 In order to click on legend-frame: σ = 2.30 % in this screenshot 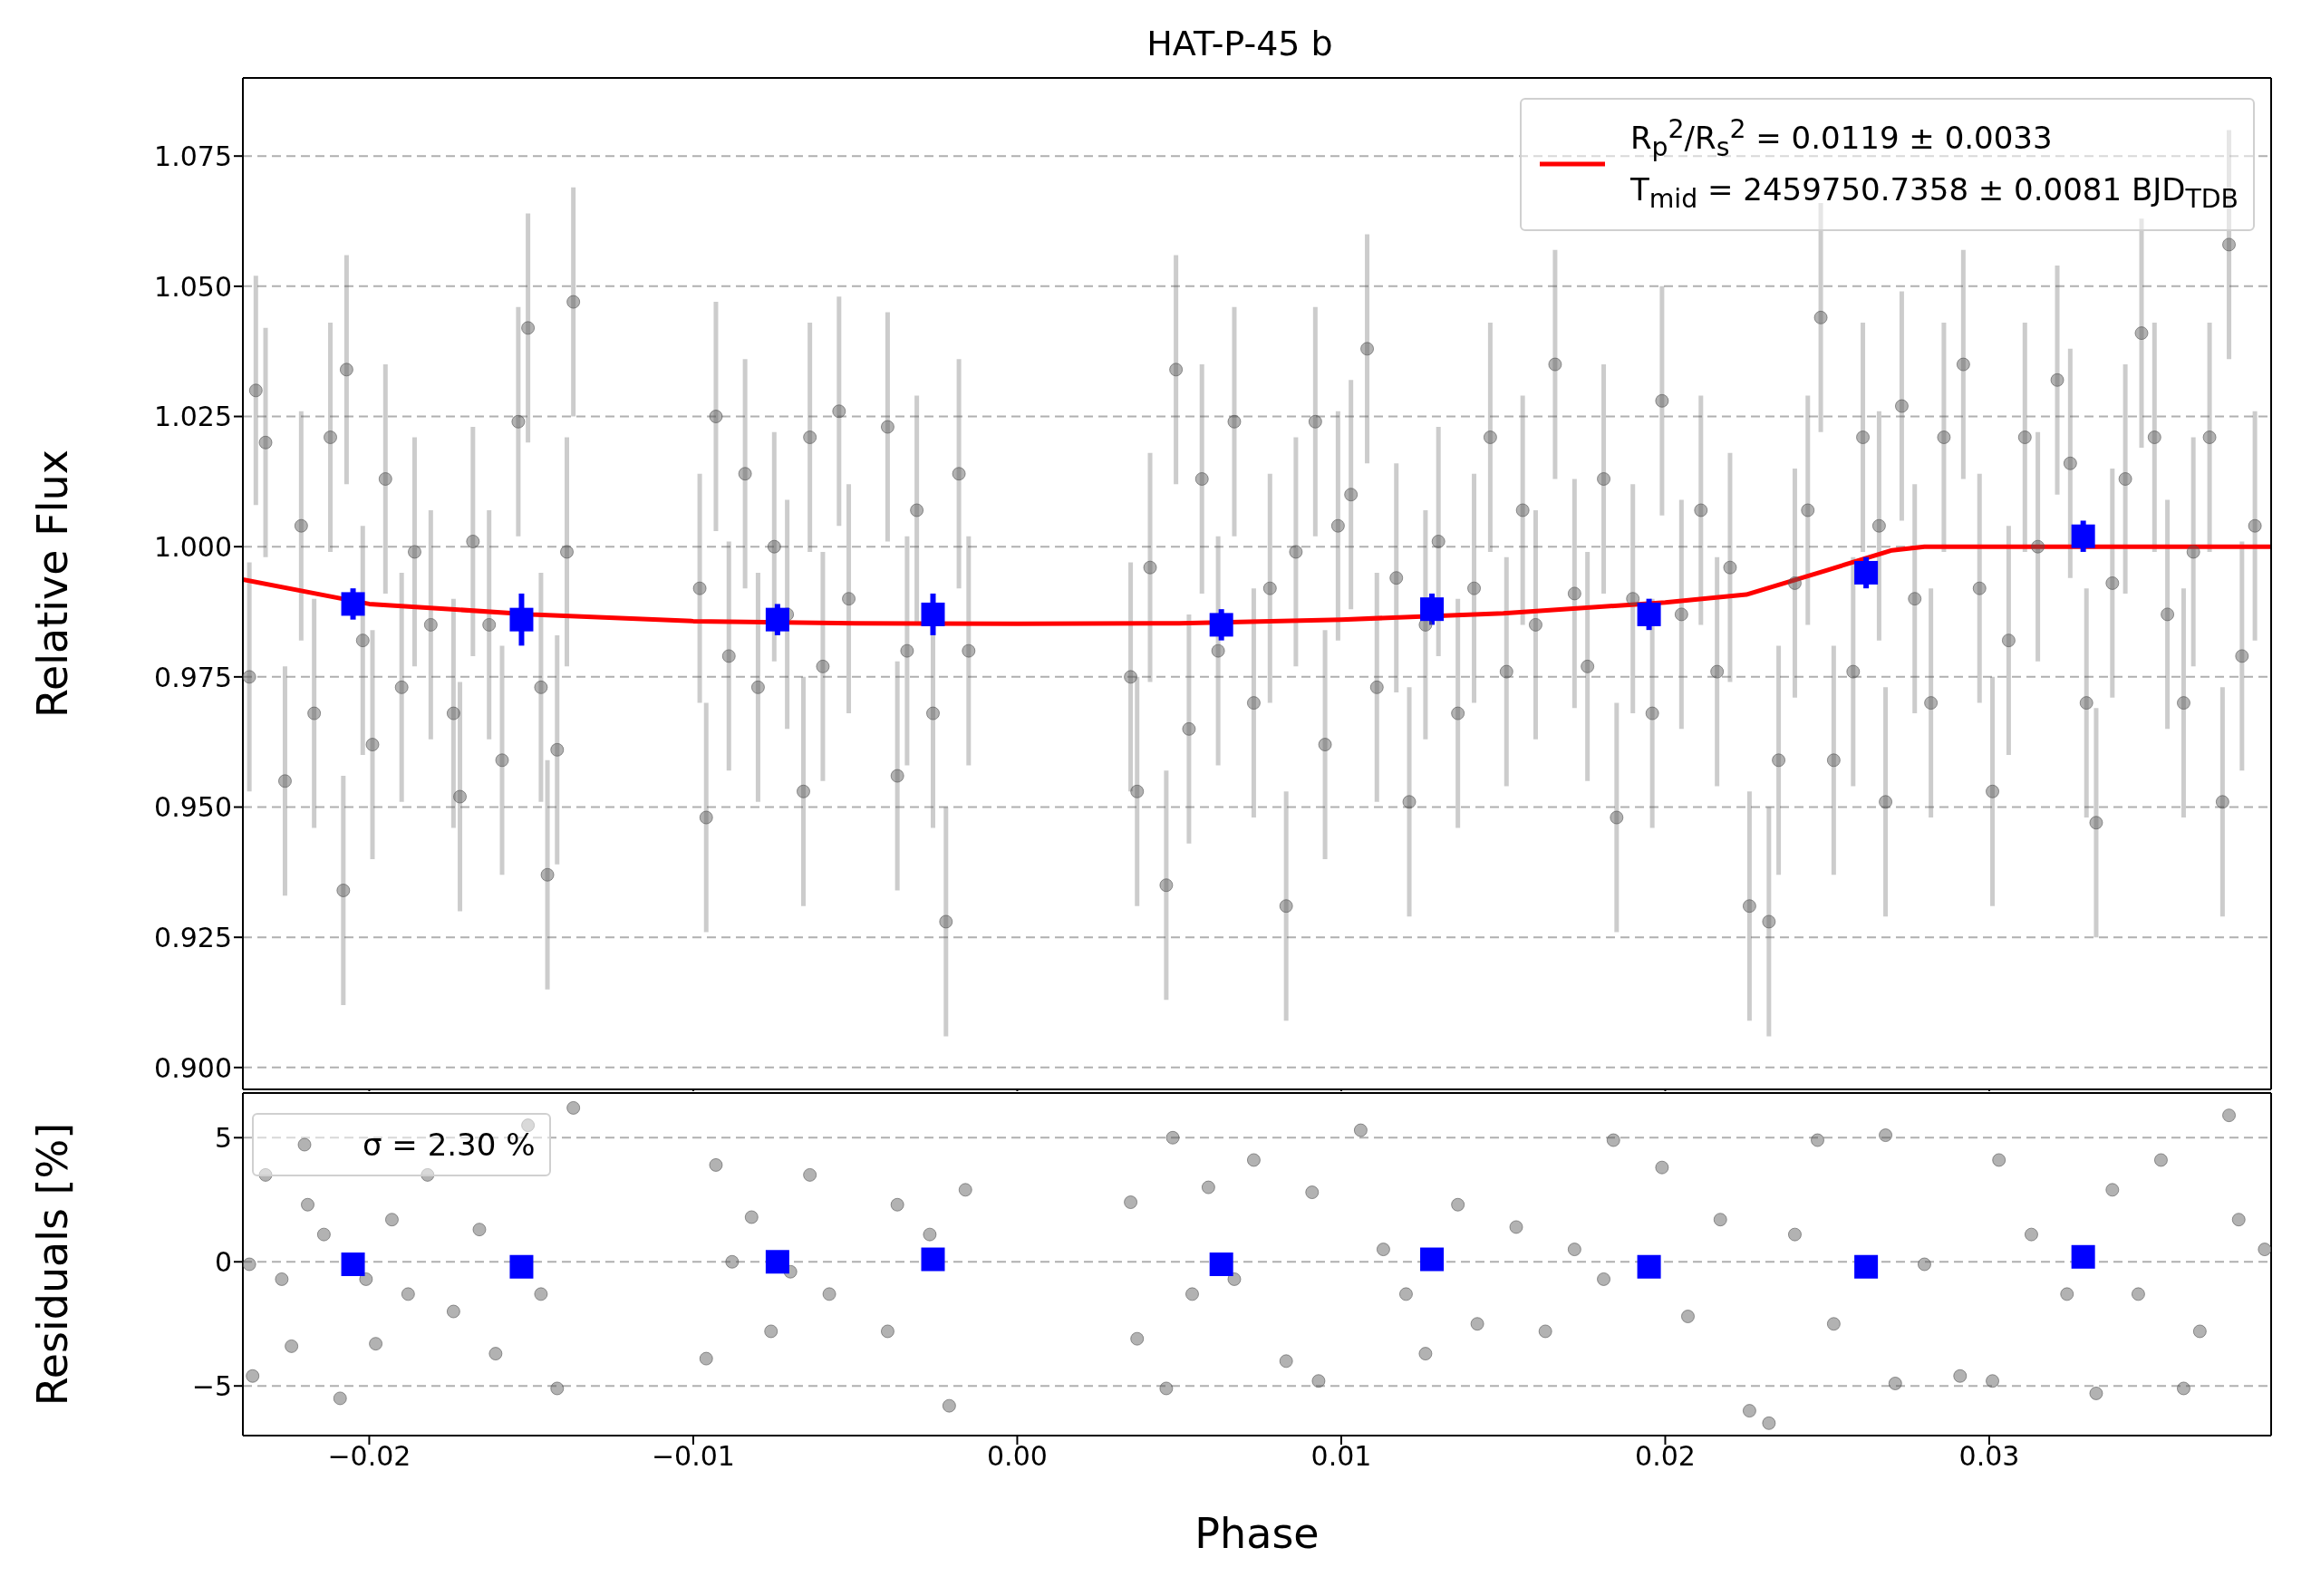, I will do `click(402, 1144)`.